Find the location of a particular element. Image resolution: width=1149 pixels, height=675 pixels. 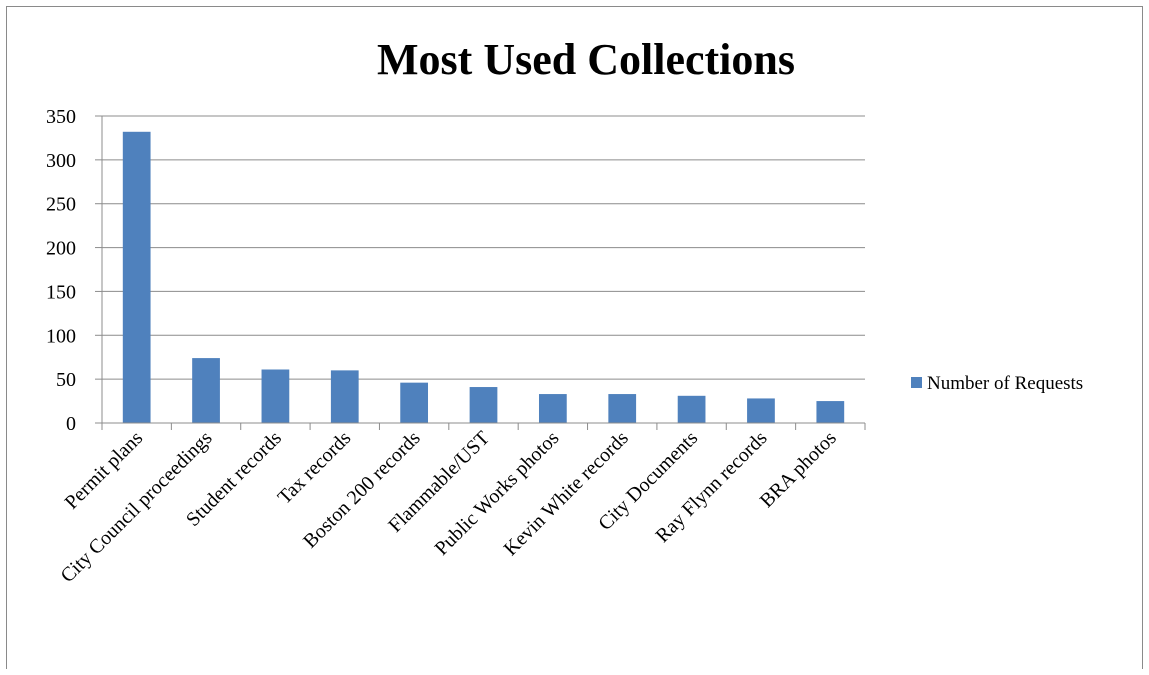

x-tick-label-boston-200-records: Boston 200 records is located at coordinates (362, 490).